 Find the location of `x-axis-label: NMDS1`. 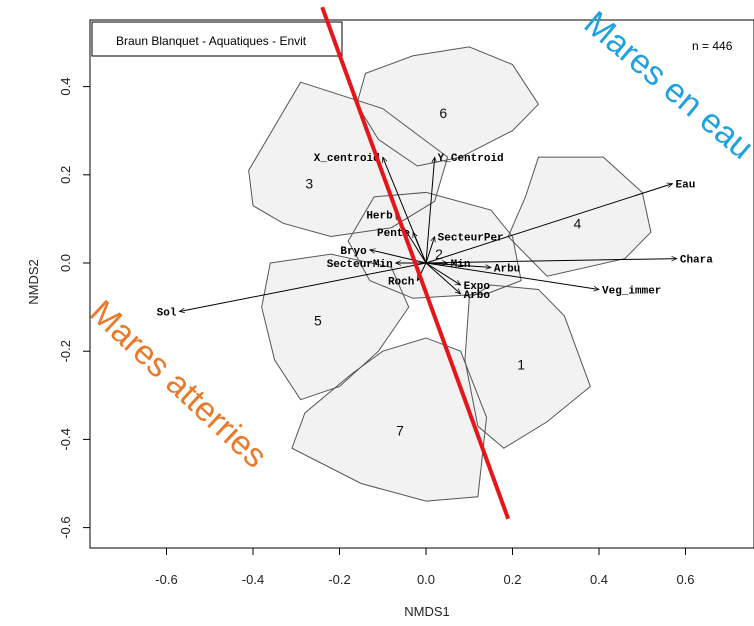

x-axis-label: NMDS1 is located at coordinates (427, 611).